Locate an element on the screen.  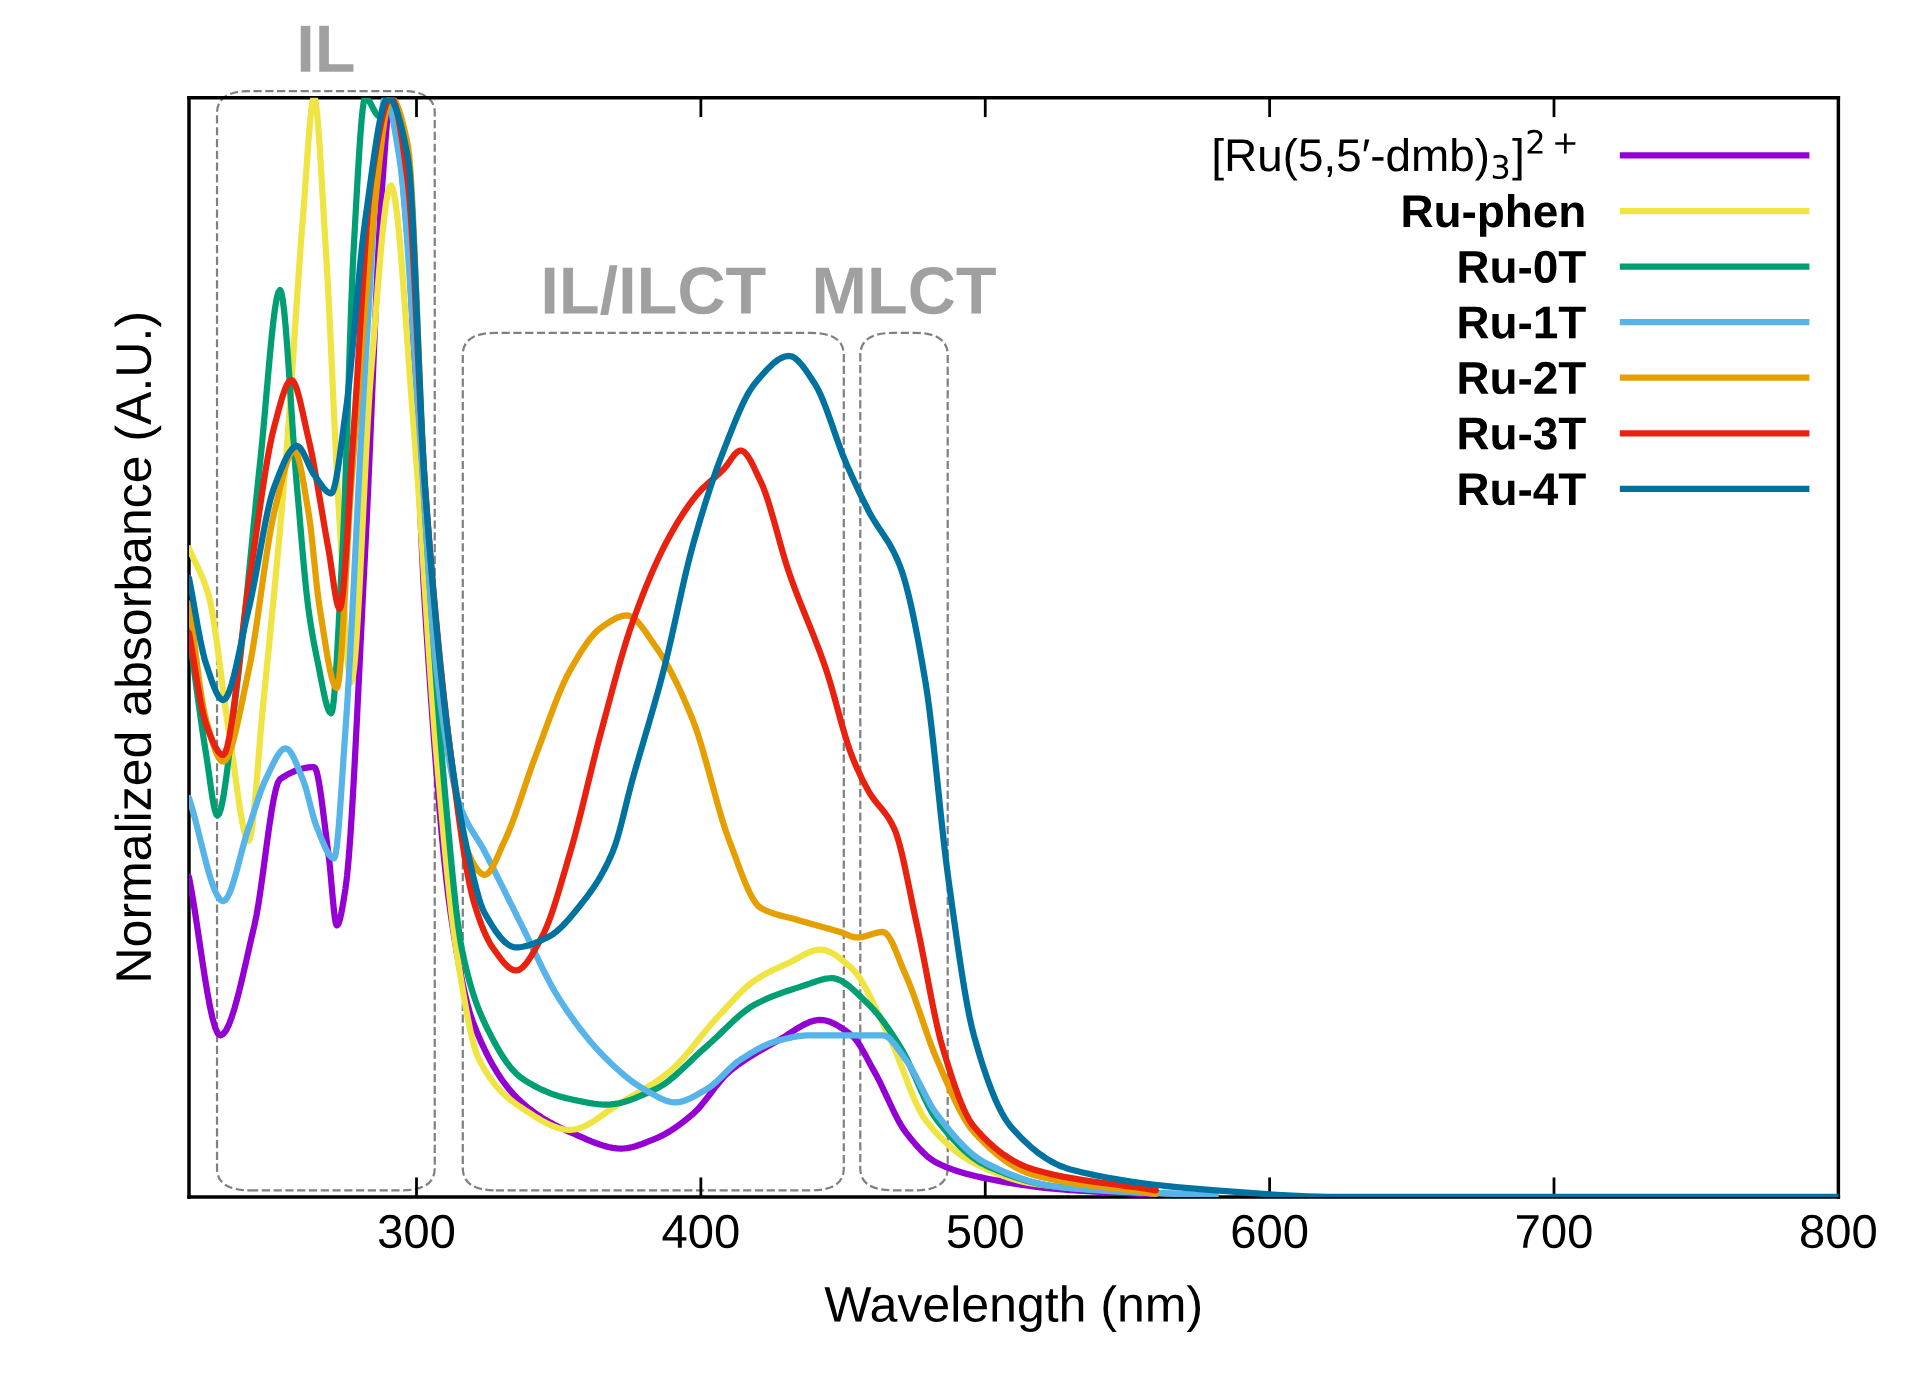
y-axis-title: Normalized absorbance (A.U.) is located at coordinates (138, 647).